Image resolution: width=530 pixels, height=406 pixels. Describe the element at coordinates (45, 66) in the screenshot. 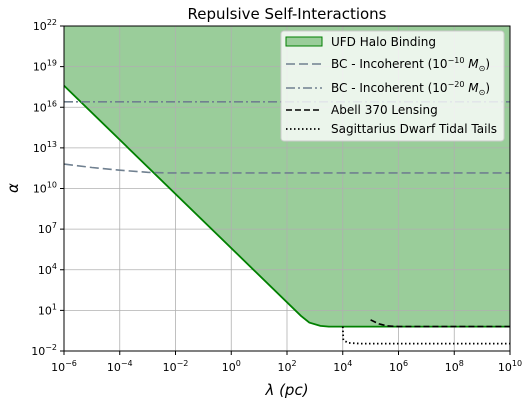

I see `y-tick-label: 10¹⁹` at that location.